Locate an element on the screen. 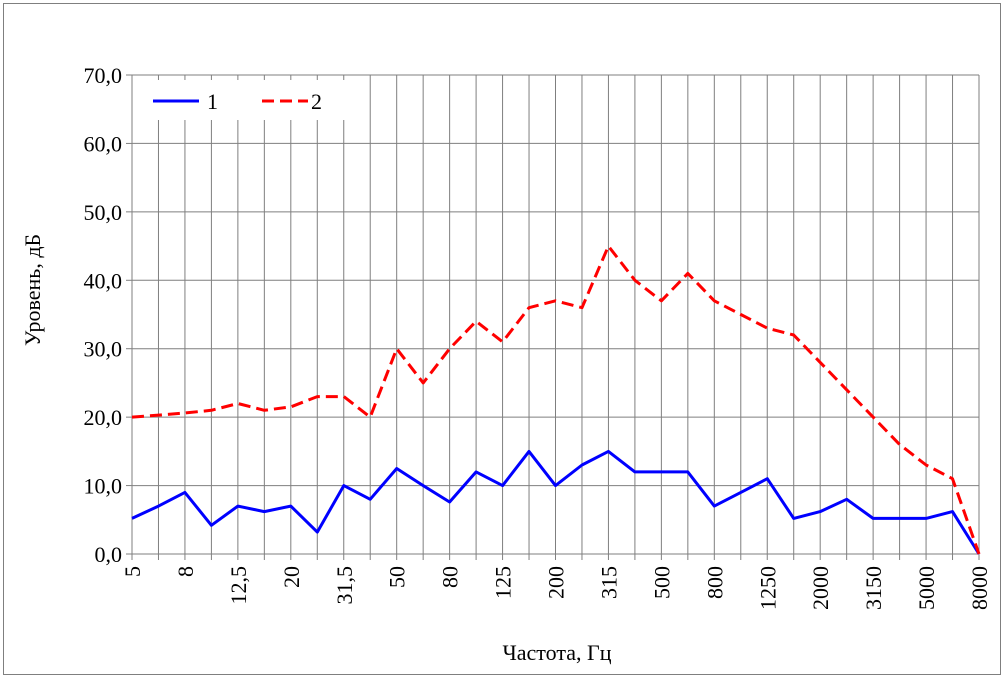 This screenshot has height=679, width=1006. y-tick-label: 30,0 is located at coordinates (103, 349).